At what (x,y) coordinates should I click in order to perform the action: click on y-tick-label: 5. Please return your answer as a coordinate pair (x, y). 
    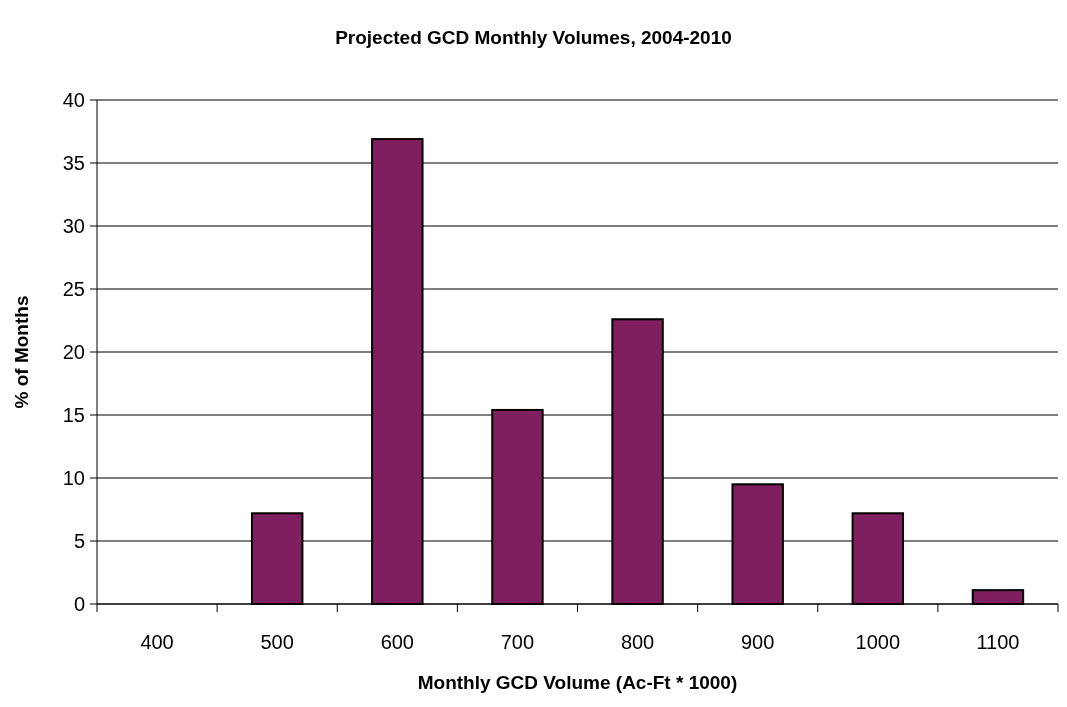
    Looking at the image, I should click on (79, 541).